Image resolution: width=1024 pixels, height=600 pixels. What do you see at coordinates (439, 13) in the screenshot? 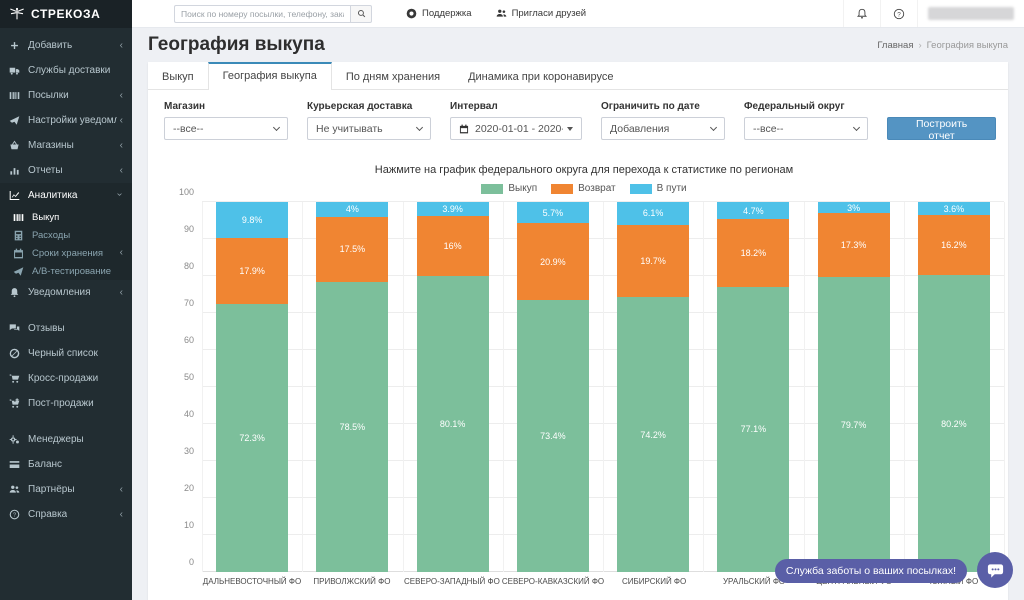
I see `support-link: Поддержка` at bounding box center [439, 13].